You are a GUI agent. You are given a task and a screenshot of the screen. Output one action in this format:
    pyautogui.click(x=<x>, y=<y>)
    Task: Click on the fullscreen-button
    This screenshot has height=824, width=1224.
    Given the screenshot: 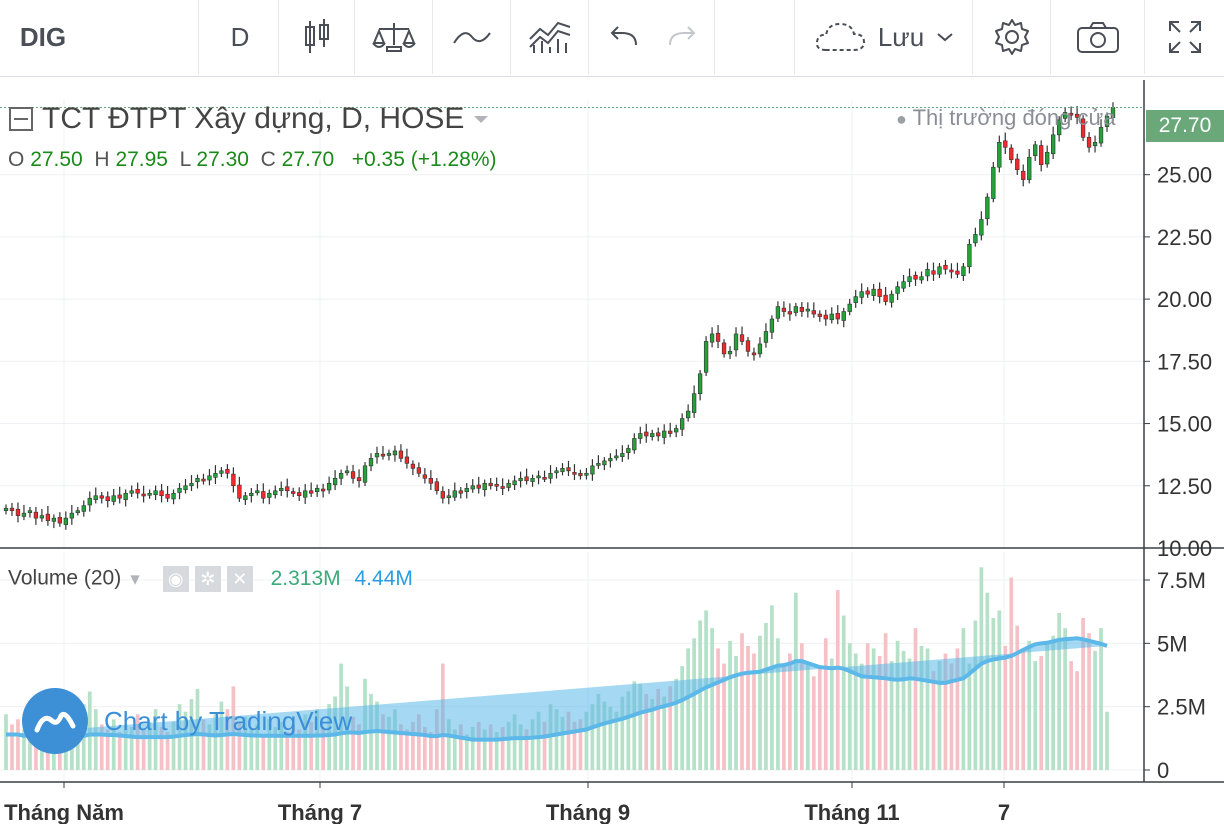 What is the action you would take?
    pyautogui.click(x=1185, y=37)
    